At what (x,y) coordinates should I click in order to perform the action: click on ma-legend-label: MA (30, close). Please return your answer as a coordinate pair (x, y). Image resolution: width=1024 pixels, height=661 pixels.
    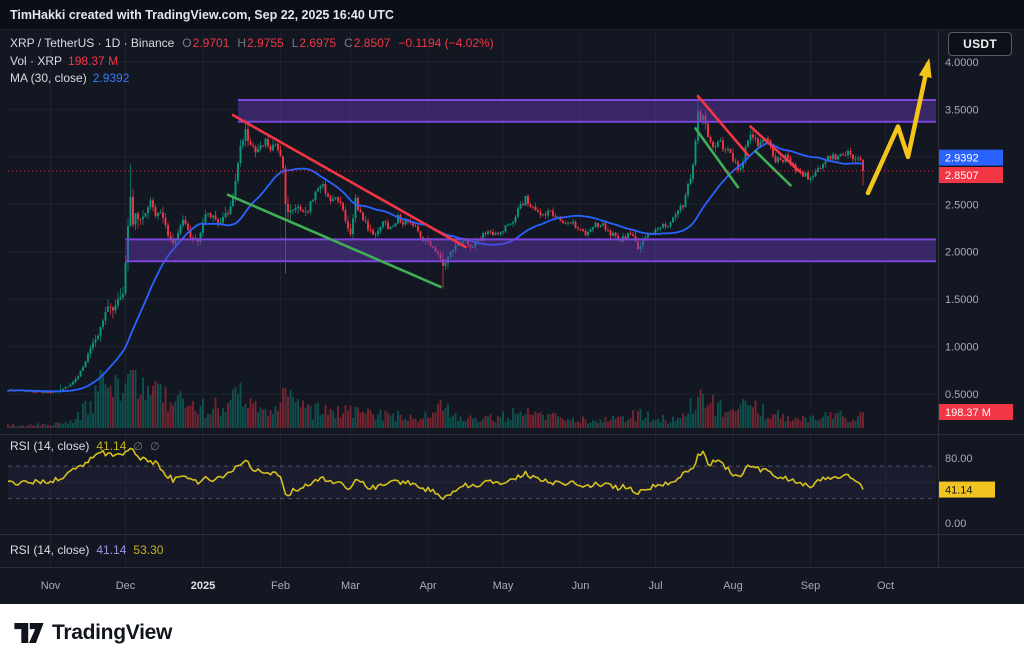
    Looking at the image, I should click on (48, 78).